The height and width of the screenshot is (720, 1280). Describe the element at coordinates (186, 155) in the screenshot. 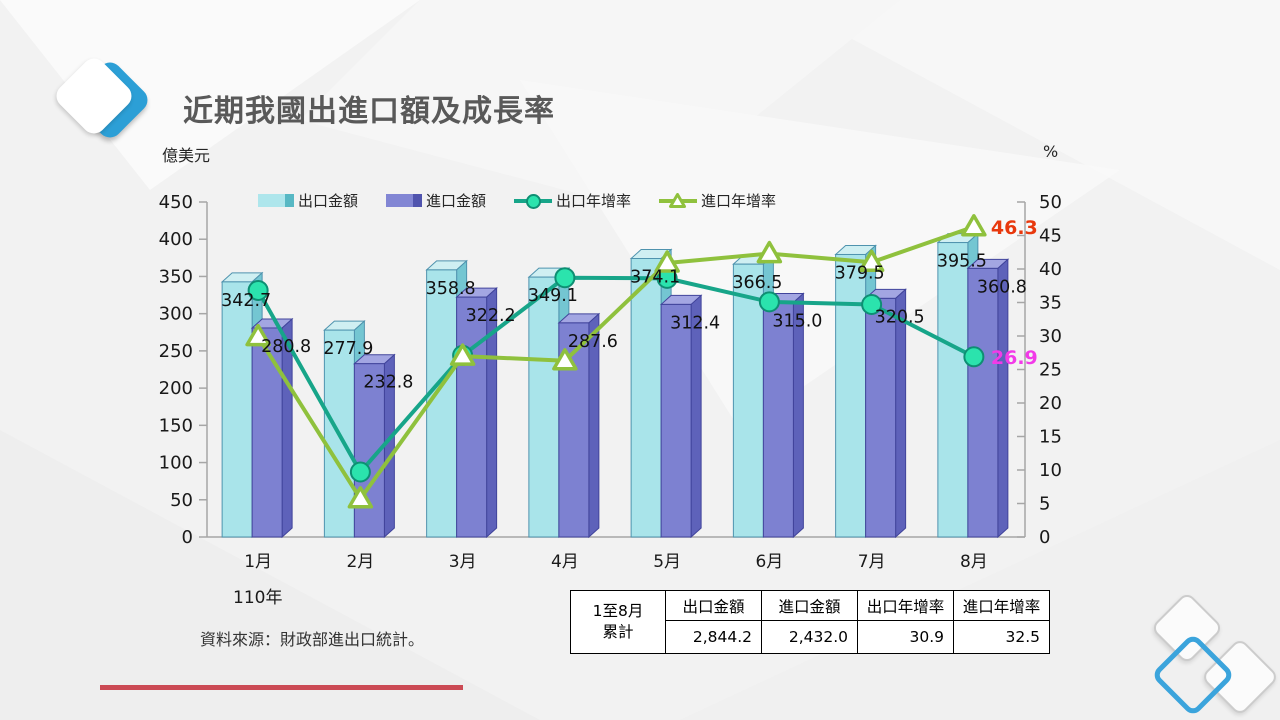

I see `left-axis-unit-label: 億美元` at that location.